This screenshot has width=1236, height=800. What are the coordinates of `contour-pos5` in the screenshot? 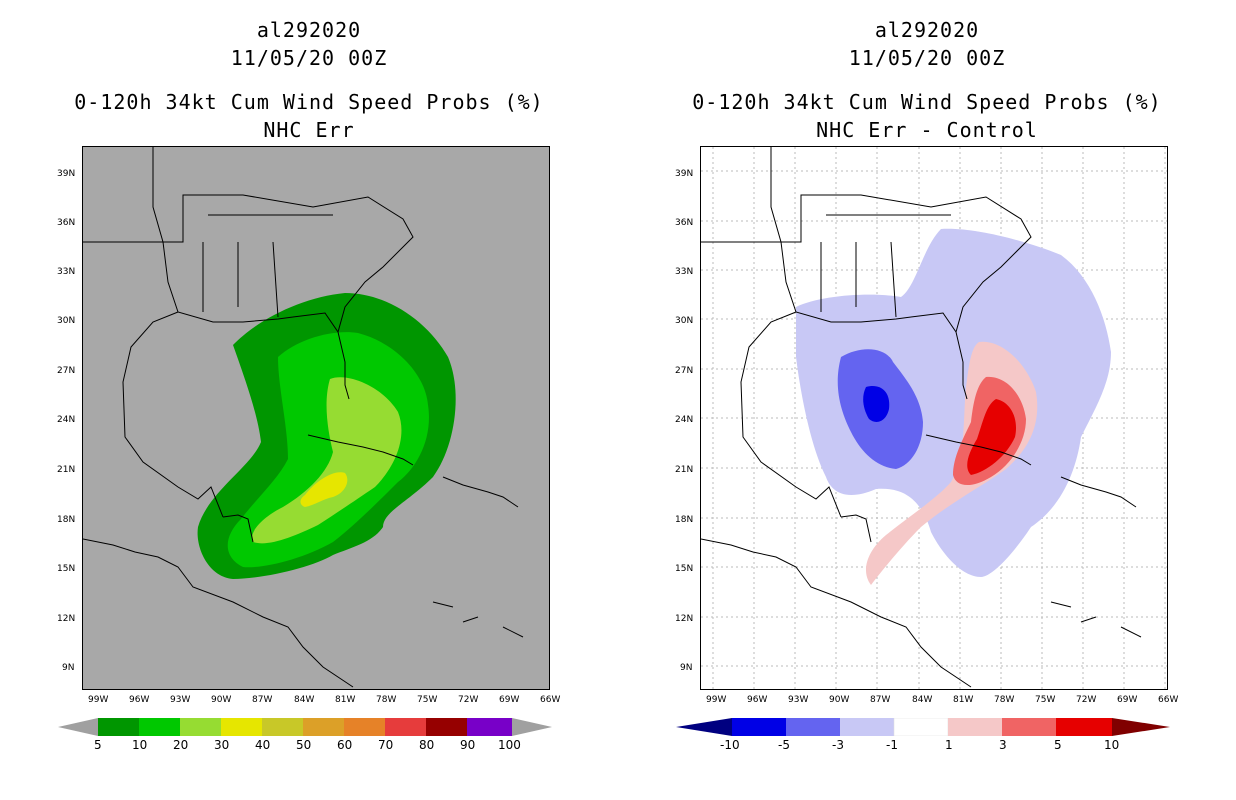 It's located at (992, 437).